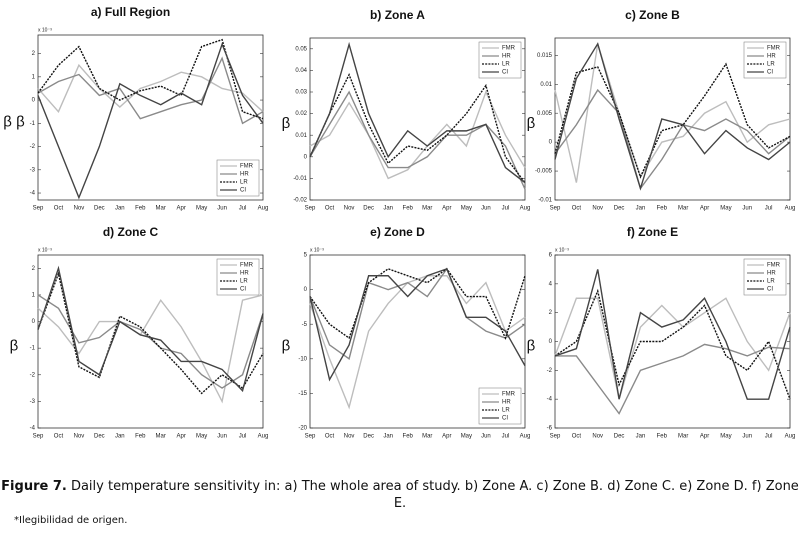 Image resolution: width=800 pixels, height=544 pixels. I want to click on y-tick-label: -3, so click(33, 402).